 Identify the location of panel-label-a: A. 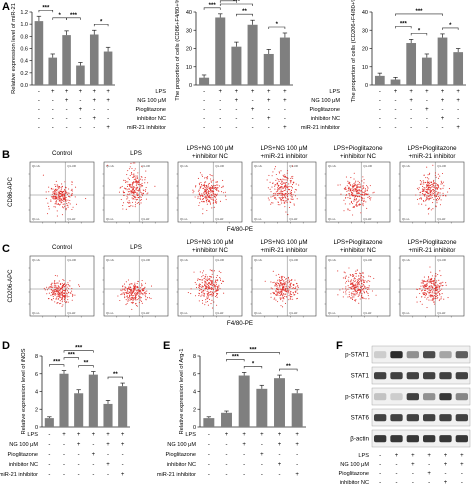
(6, 7).